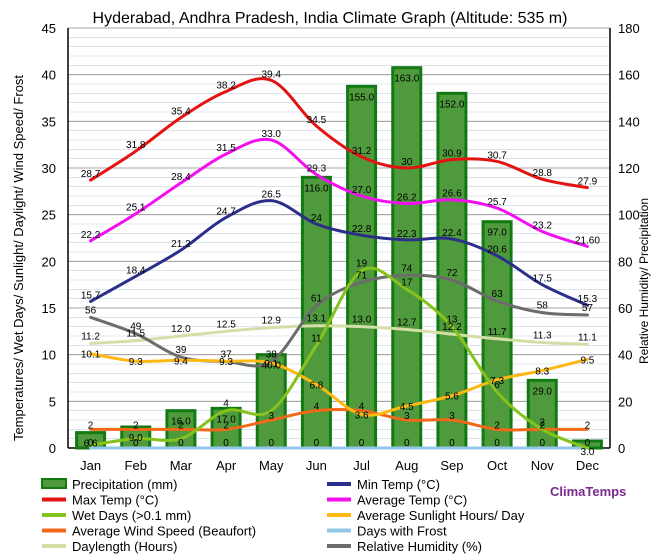  I want to click on x-tick-label: Nov, so click(543, 465).